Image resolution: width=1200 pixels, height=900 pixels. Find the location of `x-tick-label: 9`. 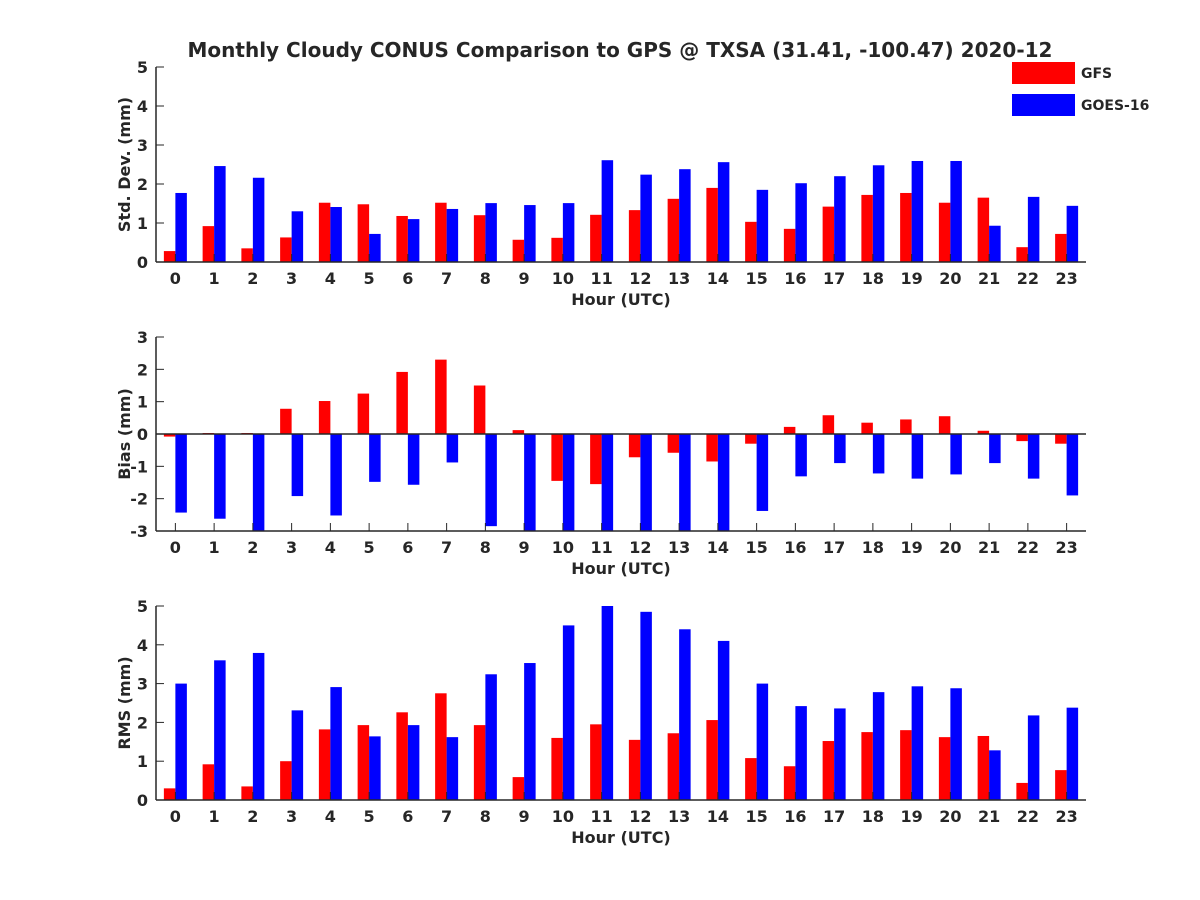

x-tick-label: 9 is located at coordinates (524, 278).